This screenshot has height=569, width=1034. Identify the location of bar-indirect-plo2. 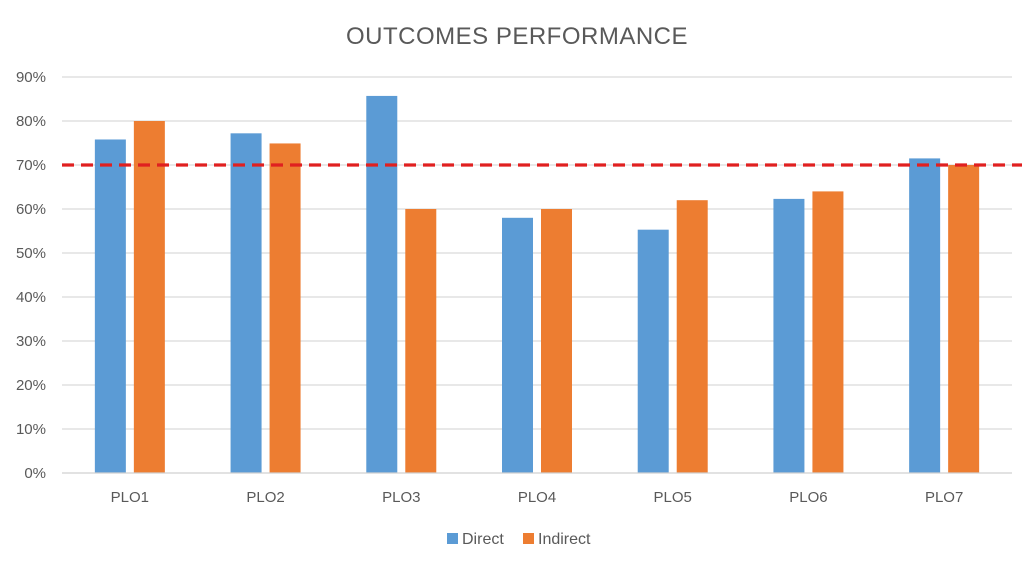
(285, 308).